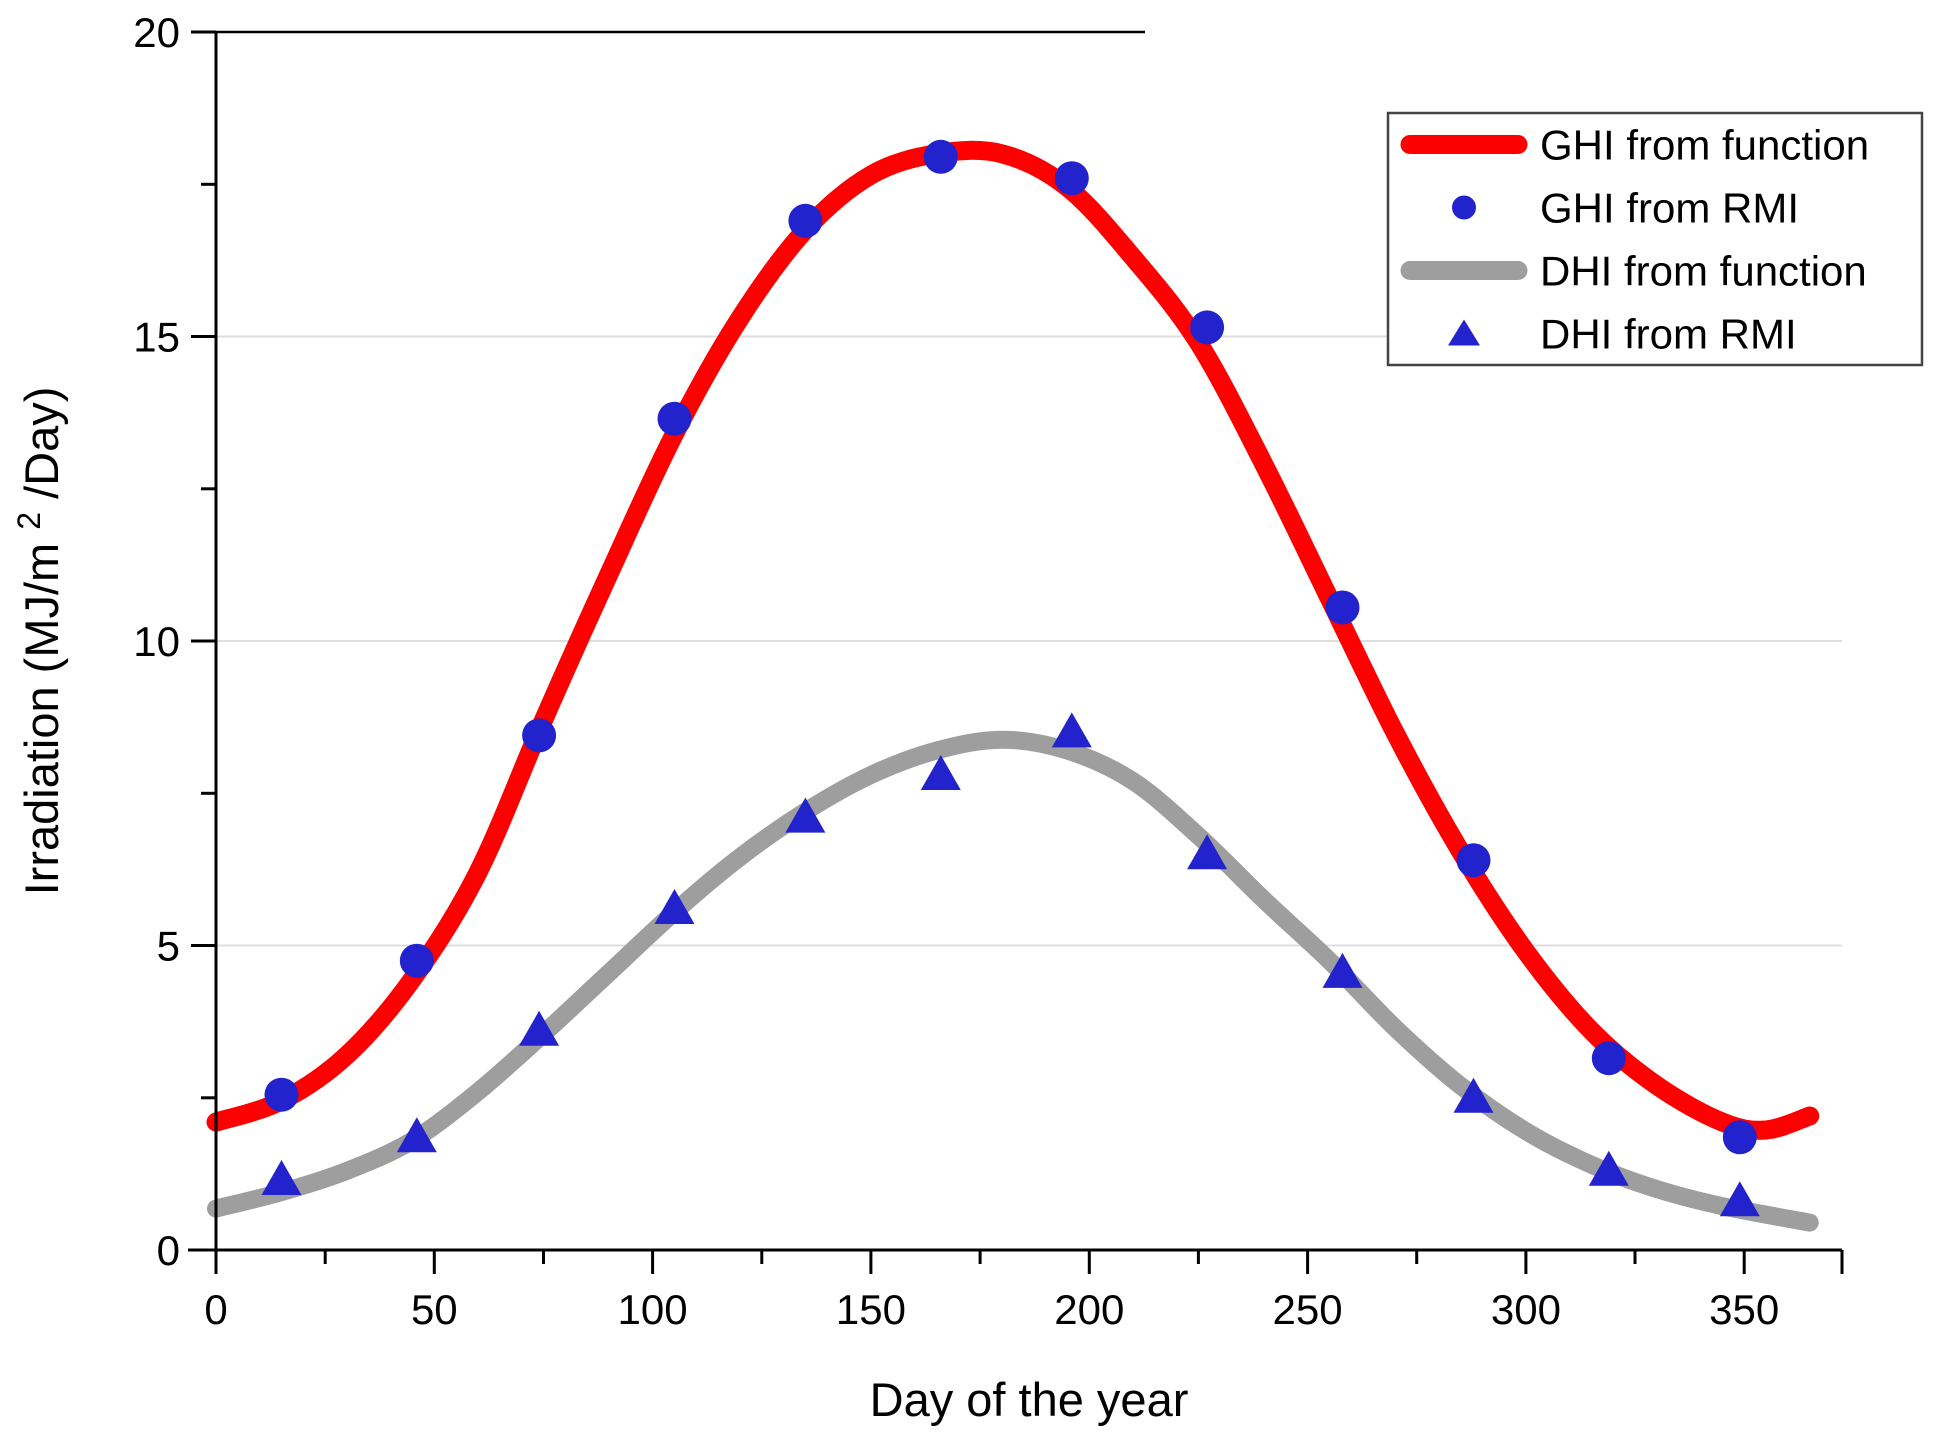 The image size is (1946, 1450). I want to click on x-tick-label-200: 200, so click(1089, 1309).